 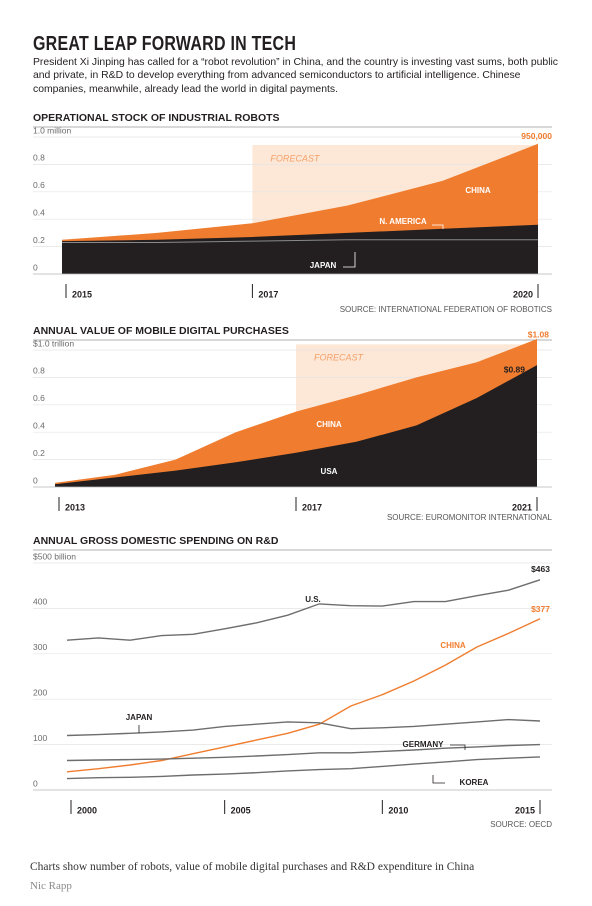 What do you see at coordinates (87, 810) in the screenshot?
I see `x-tick-label: 2000` at bounding box center [87, 810].